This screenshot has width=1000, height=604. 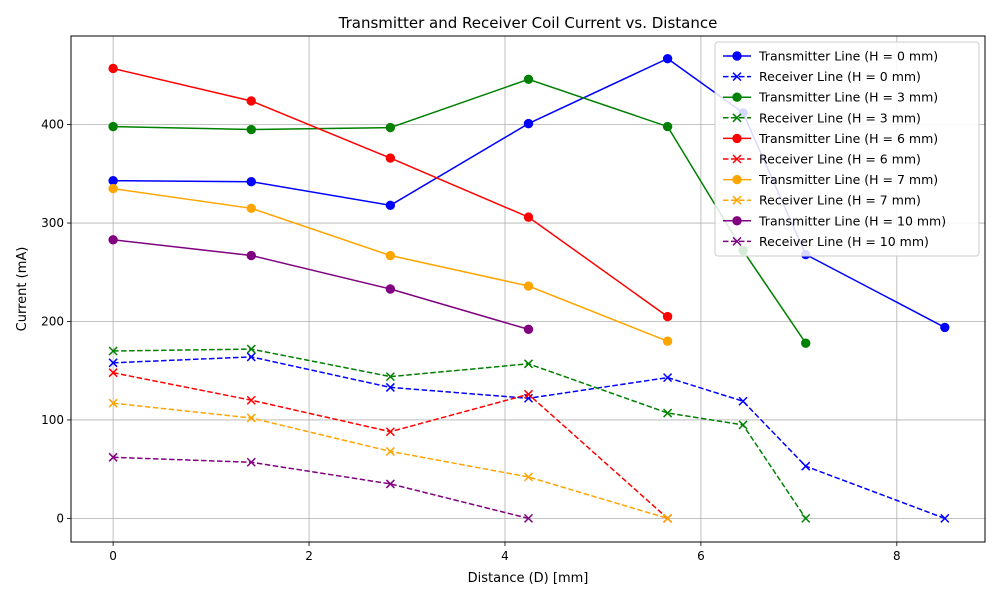 I want to click on x-axis-label: Distance (D) [mm], so click(x=528, y=578).